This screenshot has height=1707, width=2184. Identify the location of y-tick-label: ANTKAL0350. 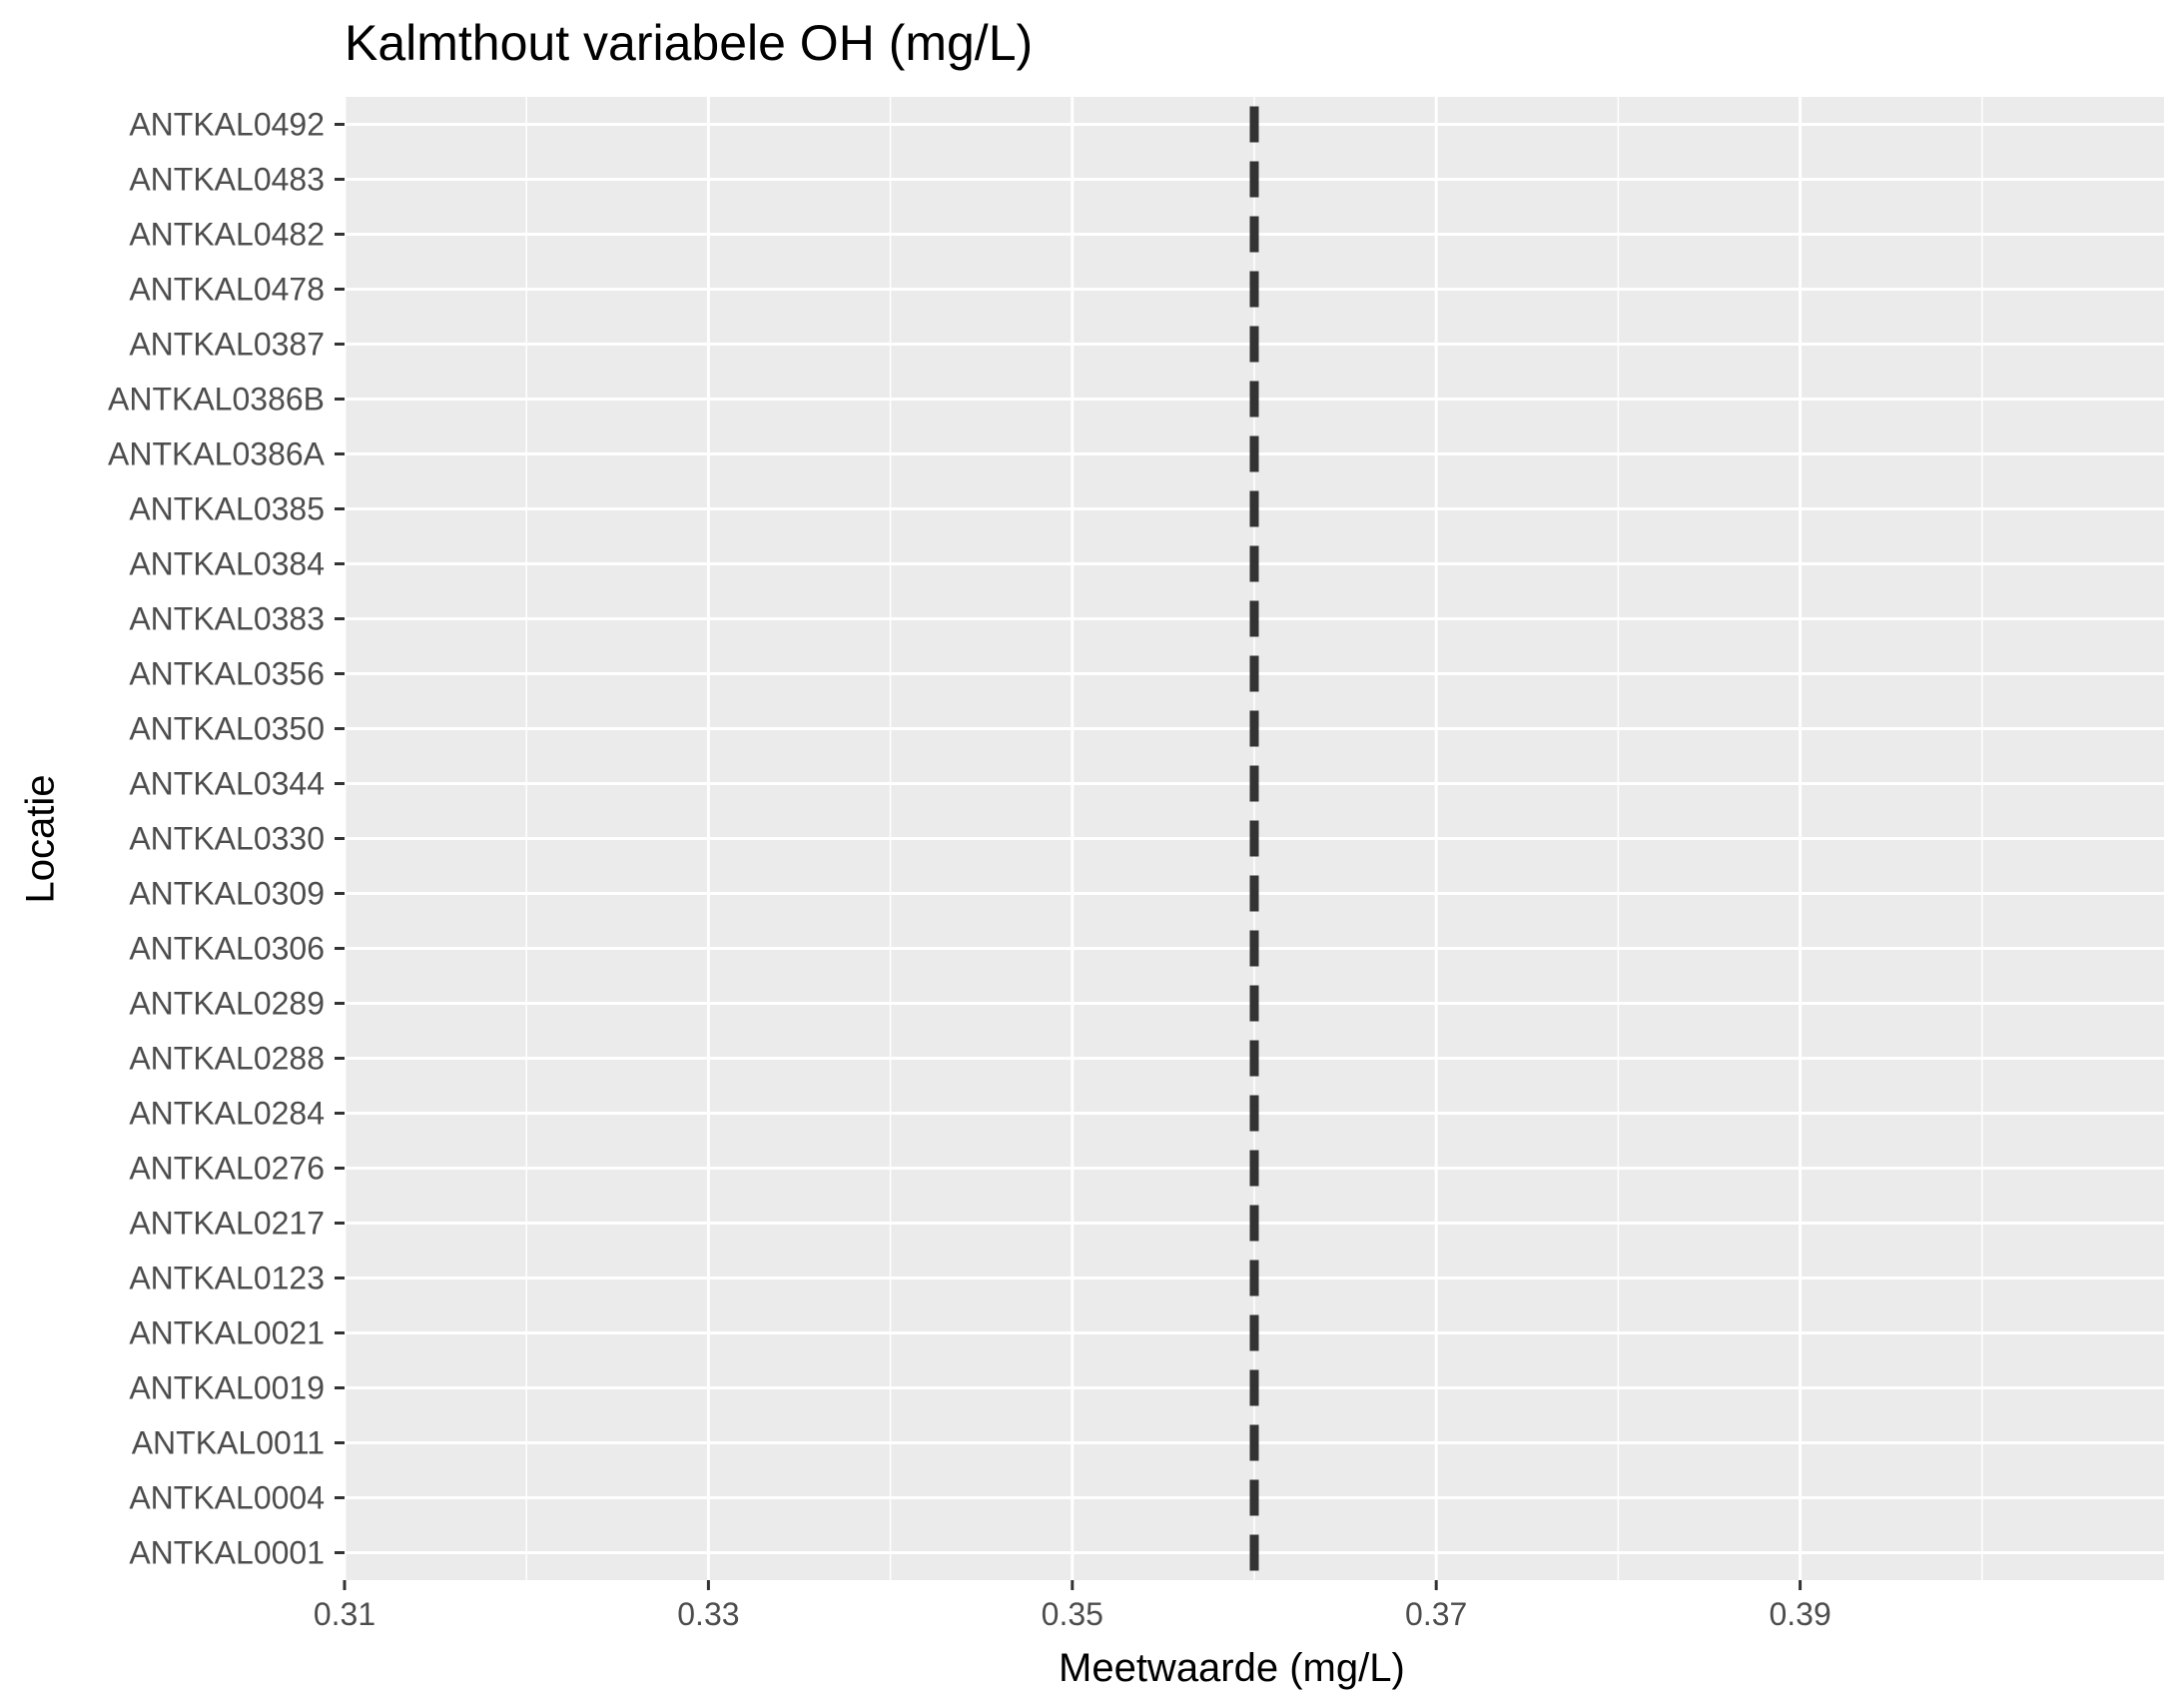
(227, 729).